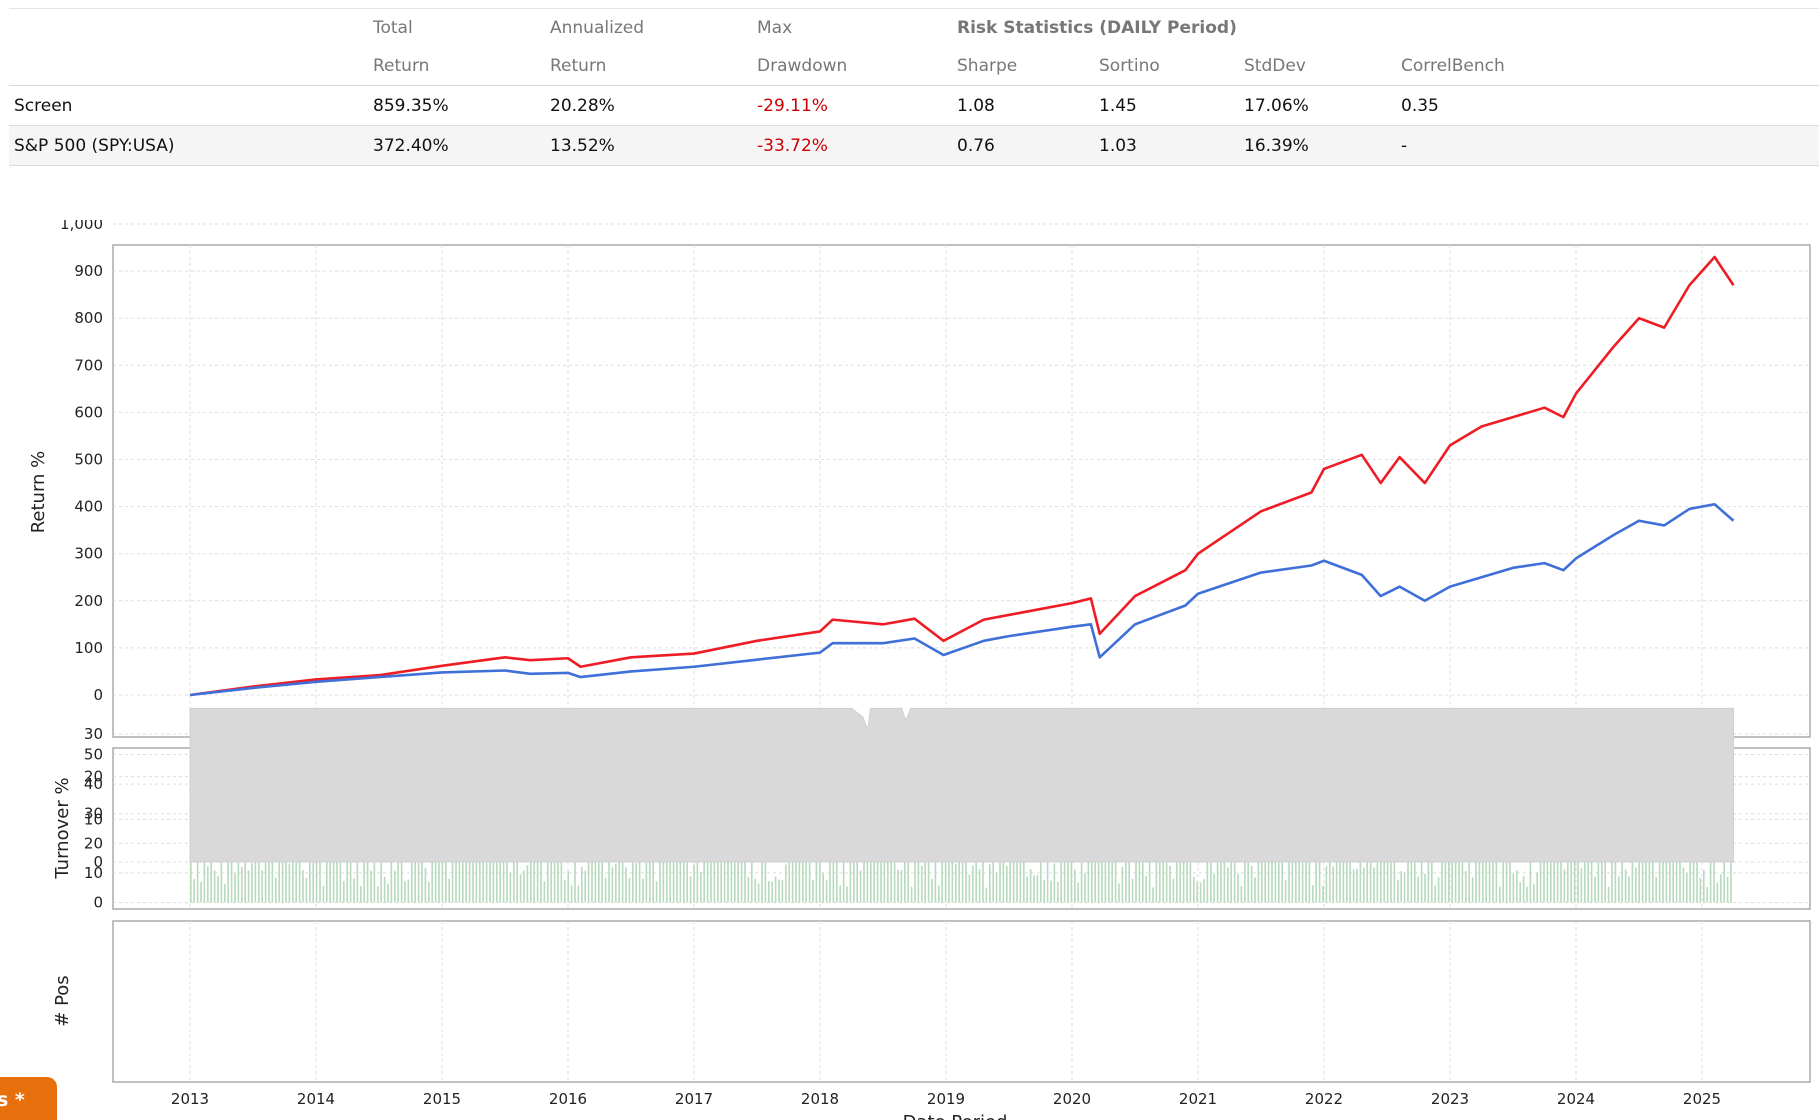 This screenshot has height=1120, width=1819. Describe the element at coordinates (88, 601) in the screenshot. I see `y-tick-label: 200` at that location.